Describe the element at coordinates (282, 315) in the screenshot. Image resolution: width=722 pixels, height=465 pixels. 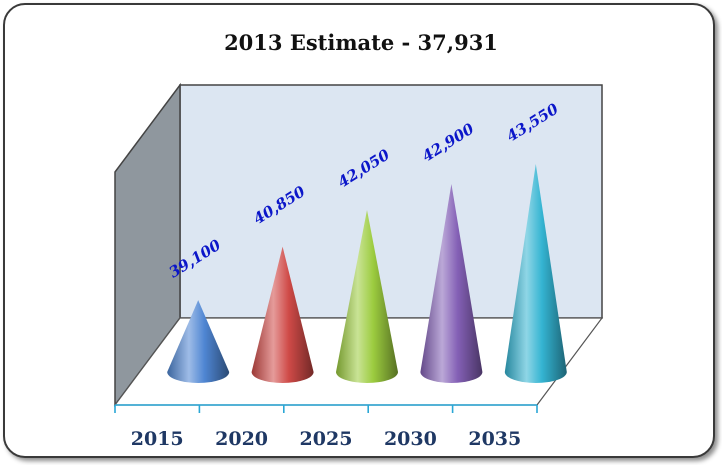
I see `cone-2020` at that location.